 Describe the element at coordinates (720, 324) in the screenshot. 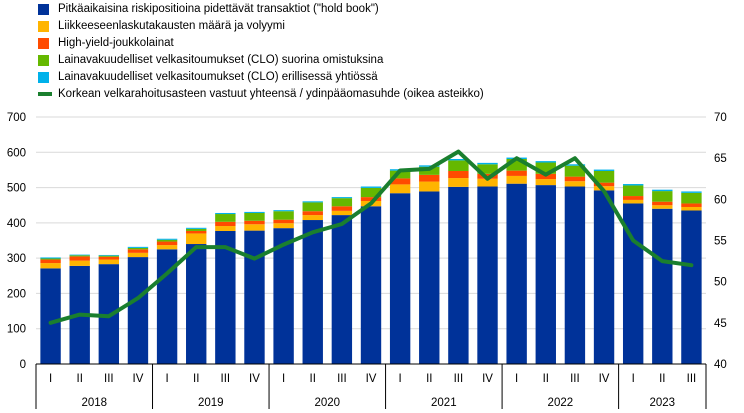

I see `y-right-tick-label: 45` at that location.